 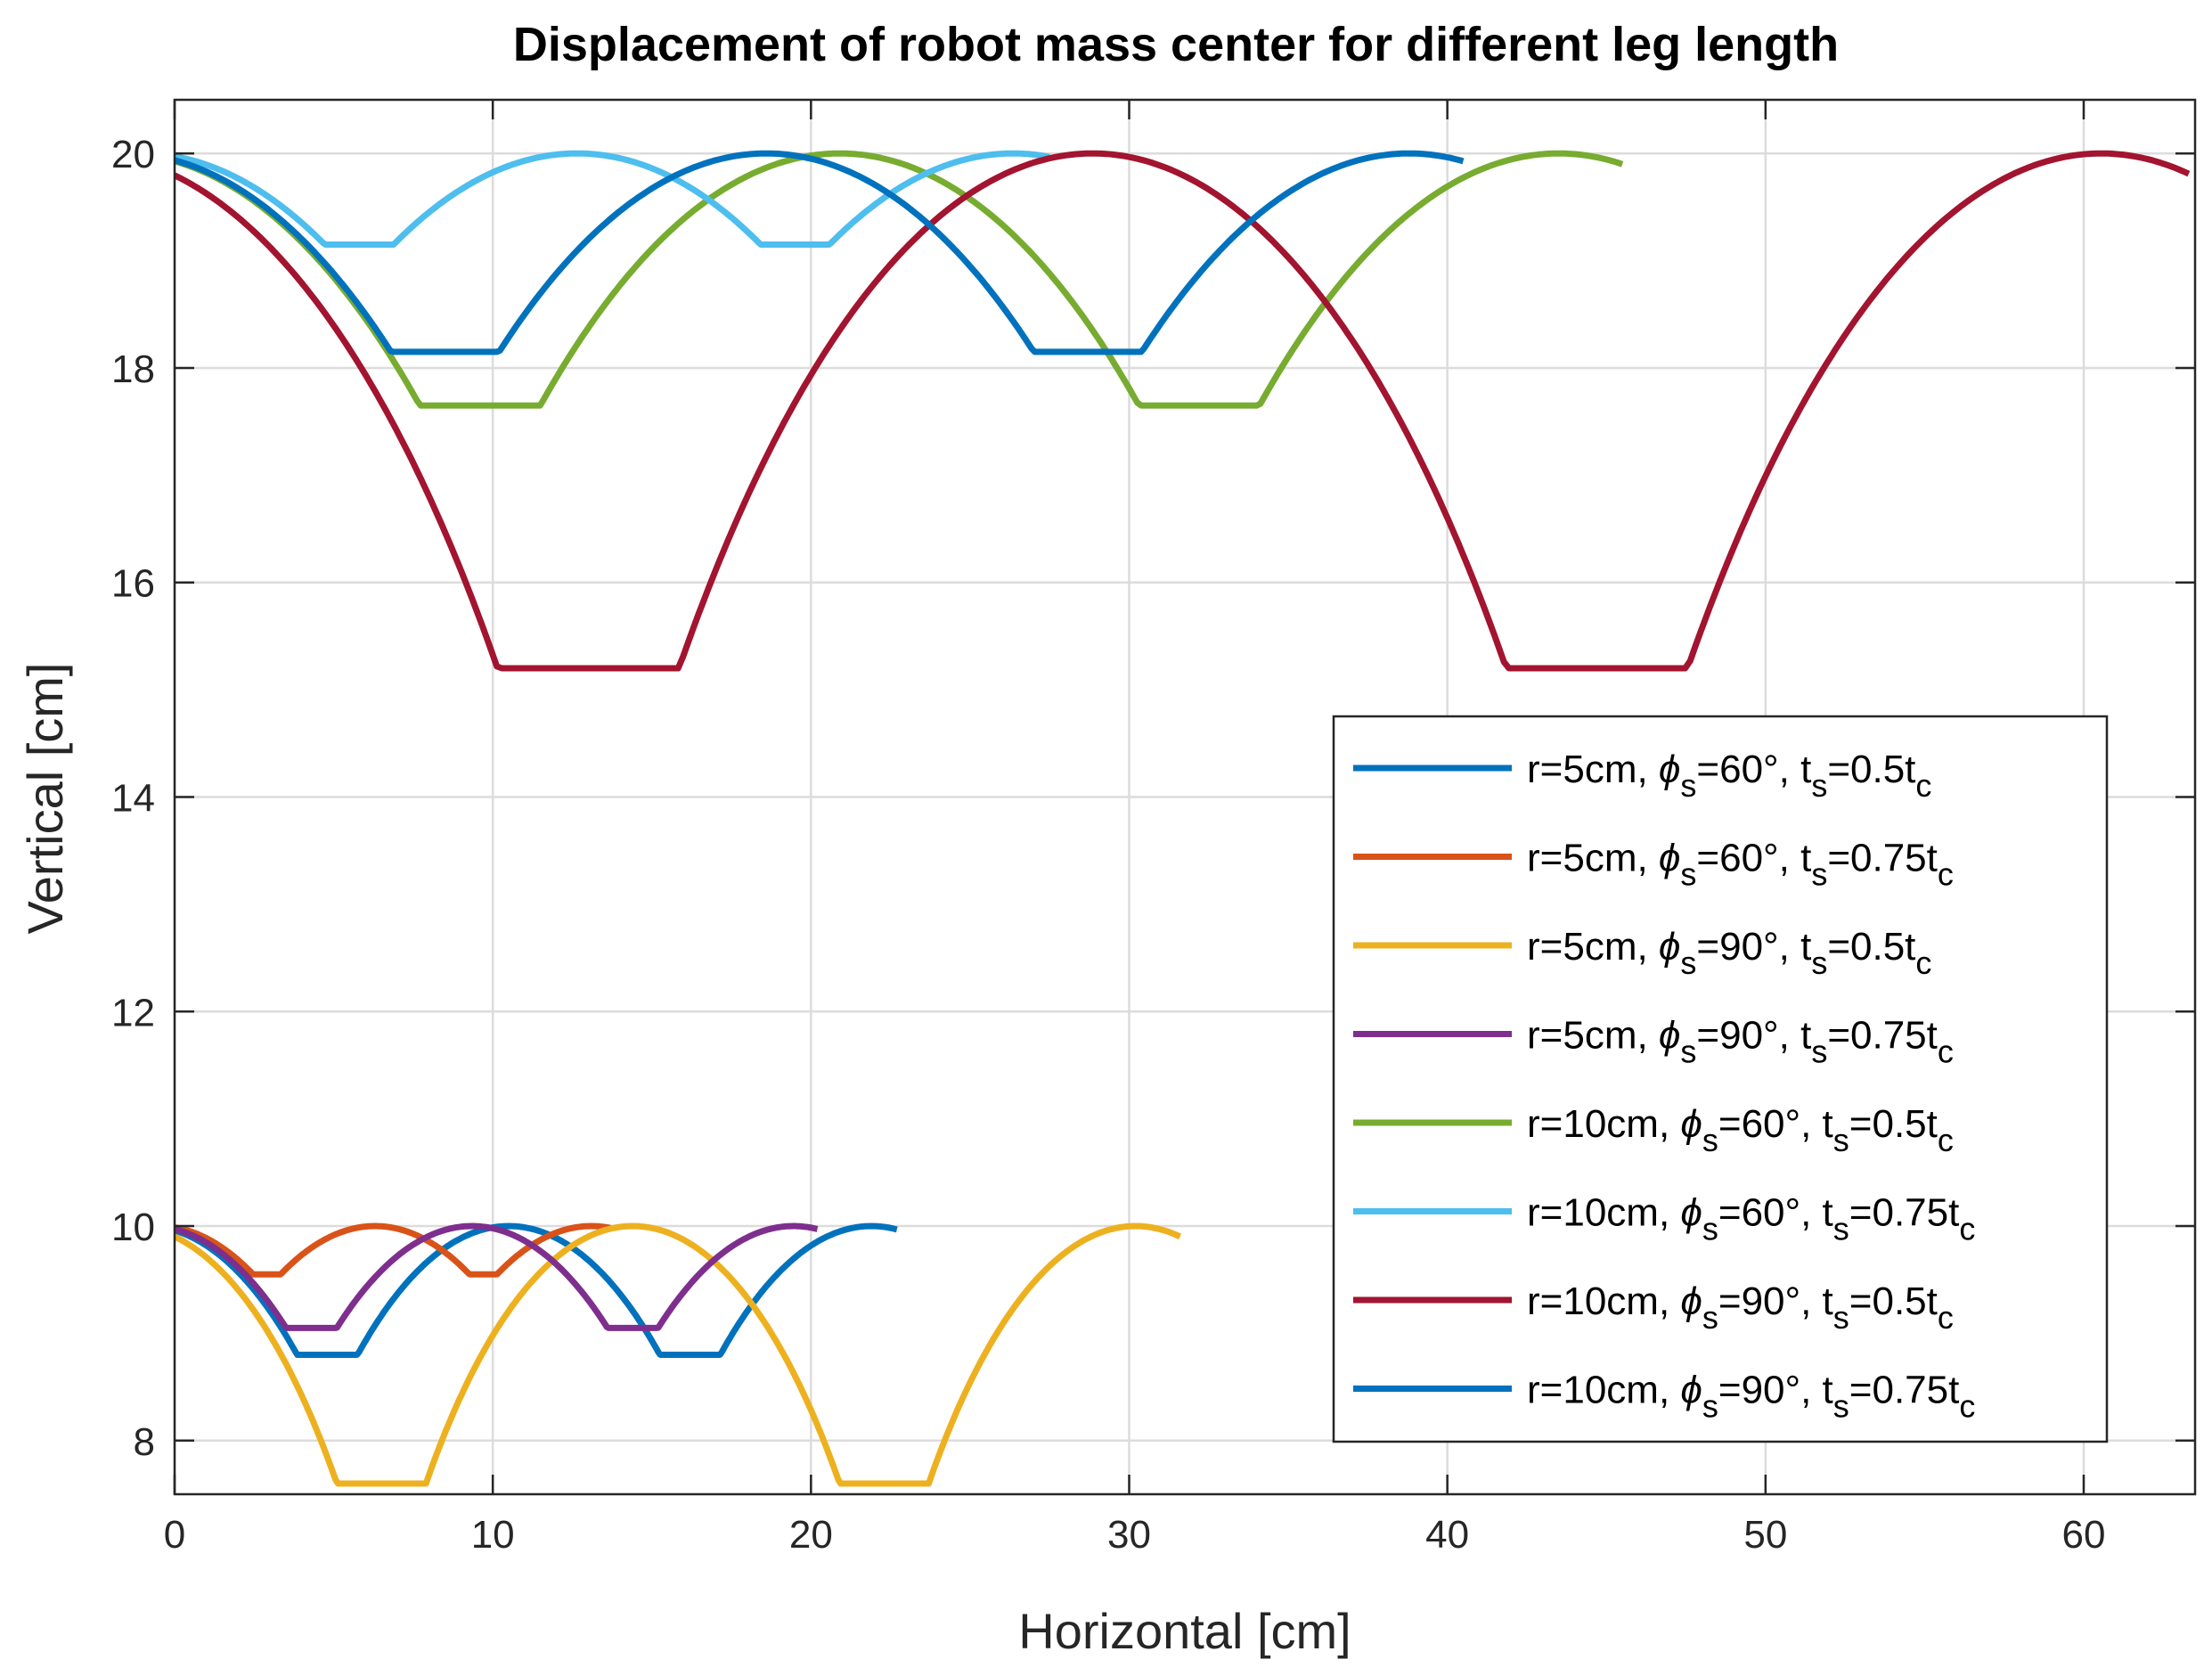 I want to click on legend-label: r=10cm, ϕs=90°, ts=0.5tc, so click(x=1741, y=1307).